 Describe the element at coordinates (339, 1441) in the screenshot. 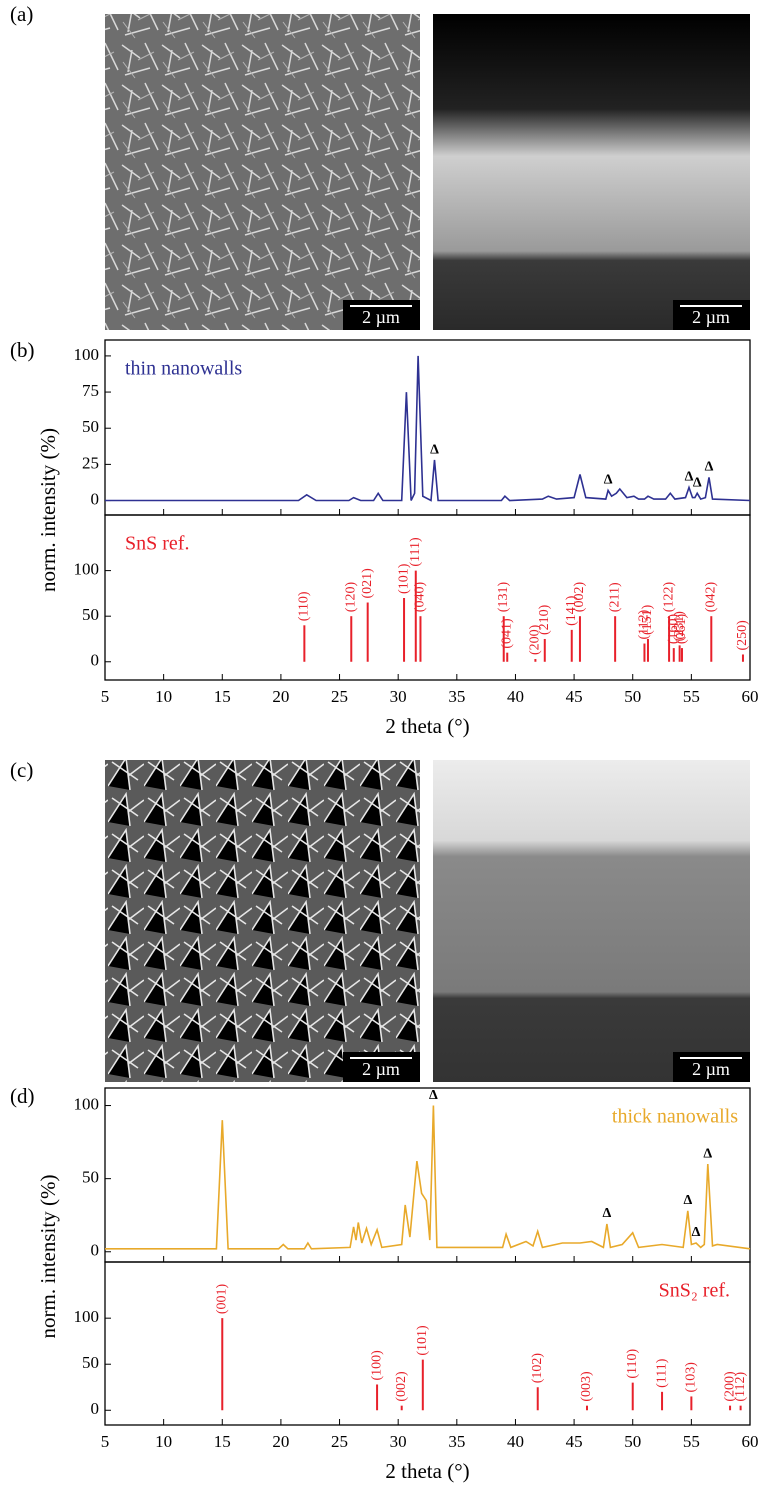

I see `x-tick-label: 25` at that location.